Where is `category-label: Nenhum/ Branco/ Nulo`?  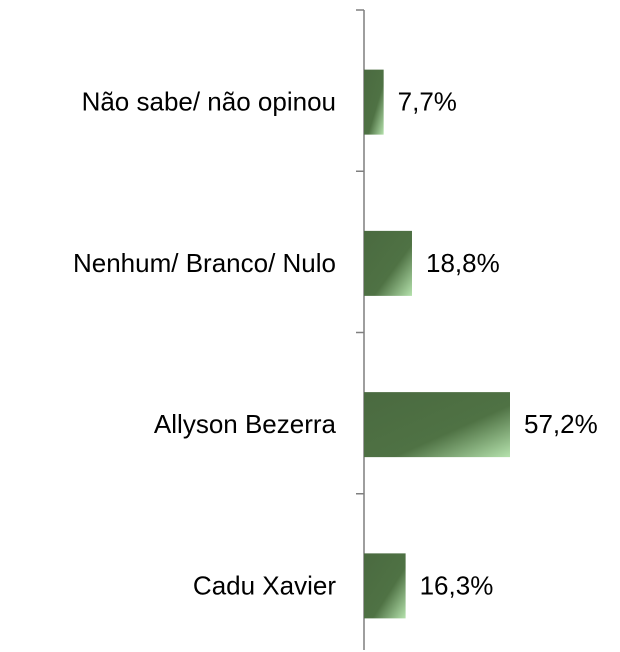 category-label: Nenhum/ Branco/ Nulo is located at coordinates (204, 263).